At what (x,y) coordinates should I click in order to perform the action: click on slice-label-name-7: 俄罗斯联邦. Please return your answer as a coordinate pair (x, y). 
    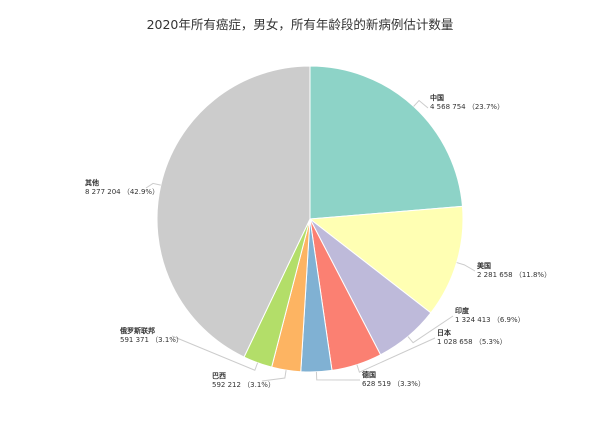
    Looking at the image, I should click on (137, 330).